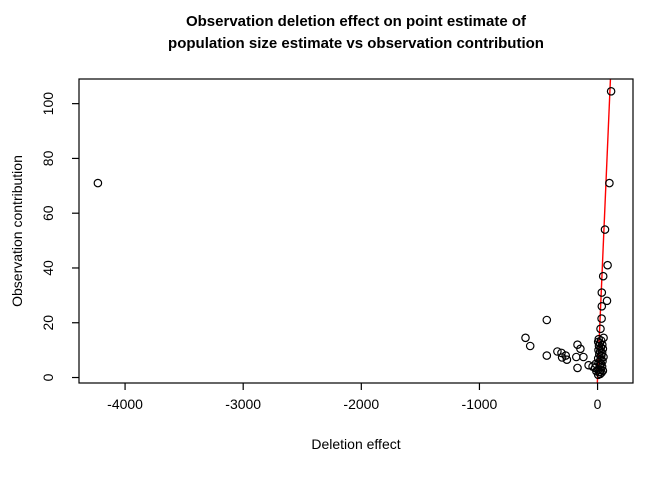  What do you see at coordinates (48, 323) in the screenshot?
I see `y-tick-label: 20` at bounding box center [48, 323].